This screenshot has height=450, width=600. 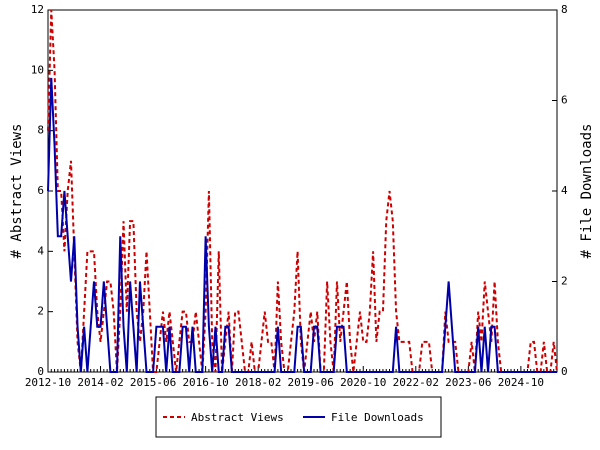 What do you see at coordinates (153, 382) in the screenshot?
I see `x-tick-label: 2015-06` at bounding box center [153, 382].